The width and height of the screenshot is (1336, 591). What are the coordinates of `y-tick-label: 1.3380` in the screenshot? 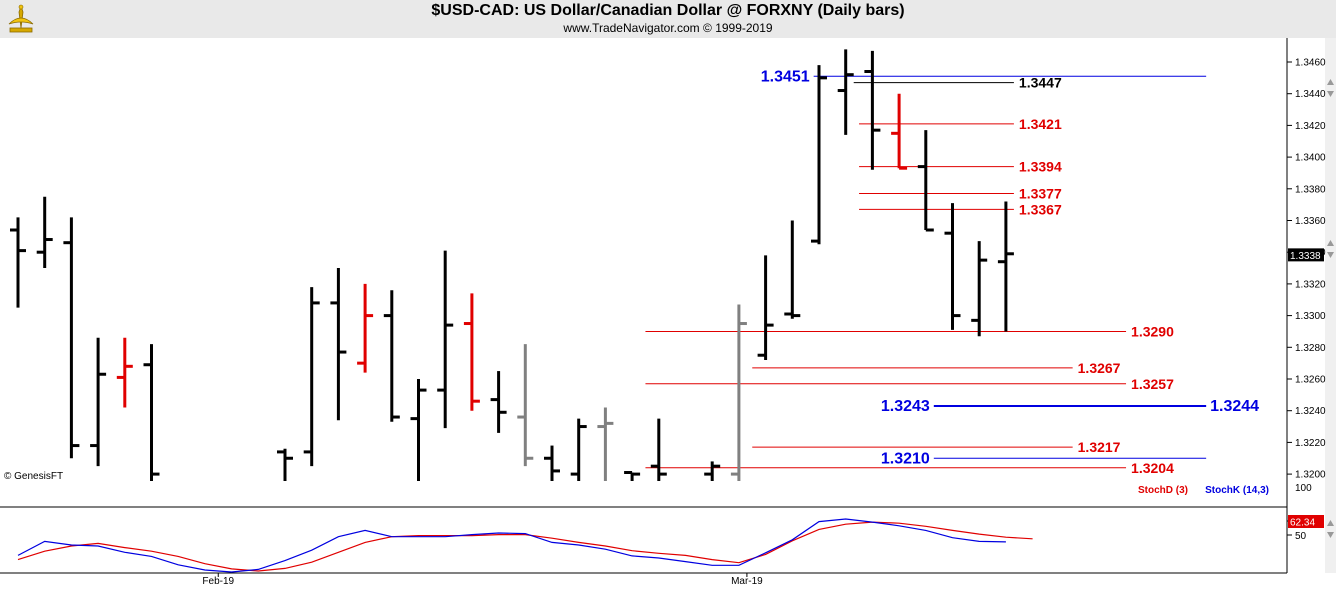 It's located at (1310, 189).